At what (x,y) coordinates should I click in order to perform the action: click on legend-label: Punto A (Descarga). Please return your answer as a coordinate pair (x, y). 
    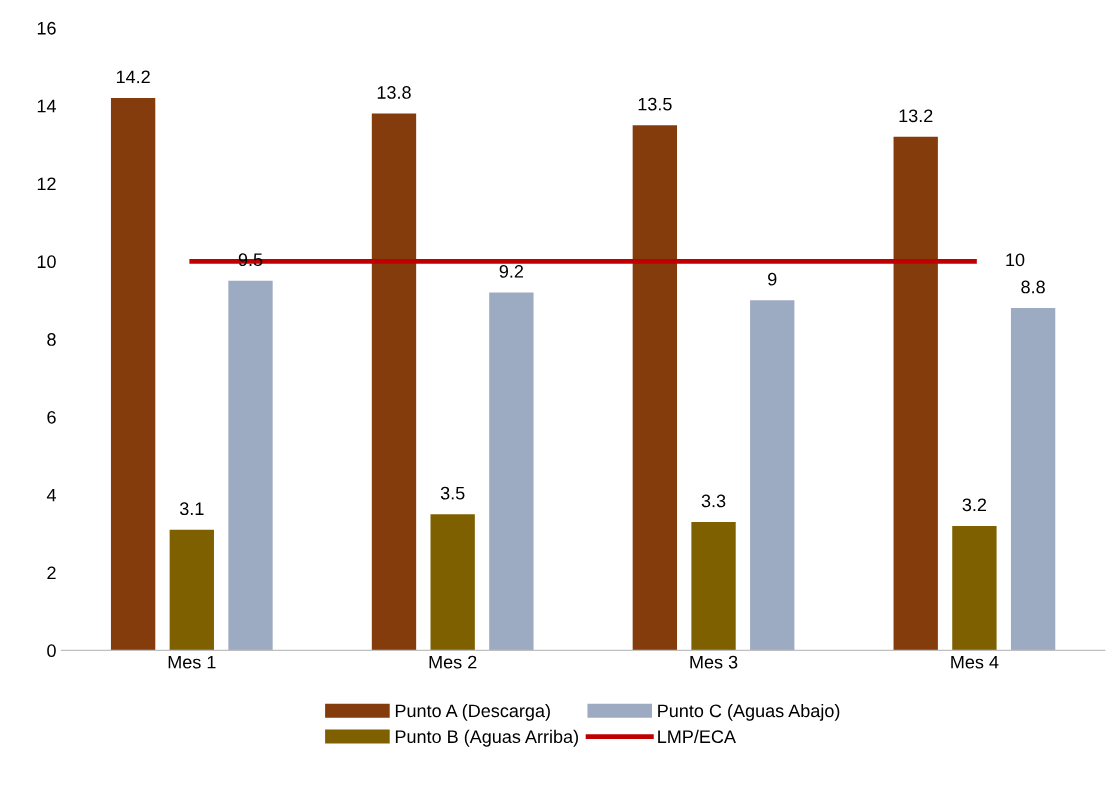
    Looking at the image, I should click on (472, 712).